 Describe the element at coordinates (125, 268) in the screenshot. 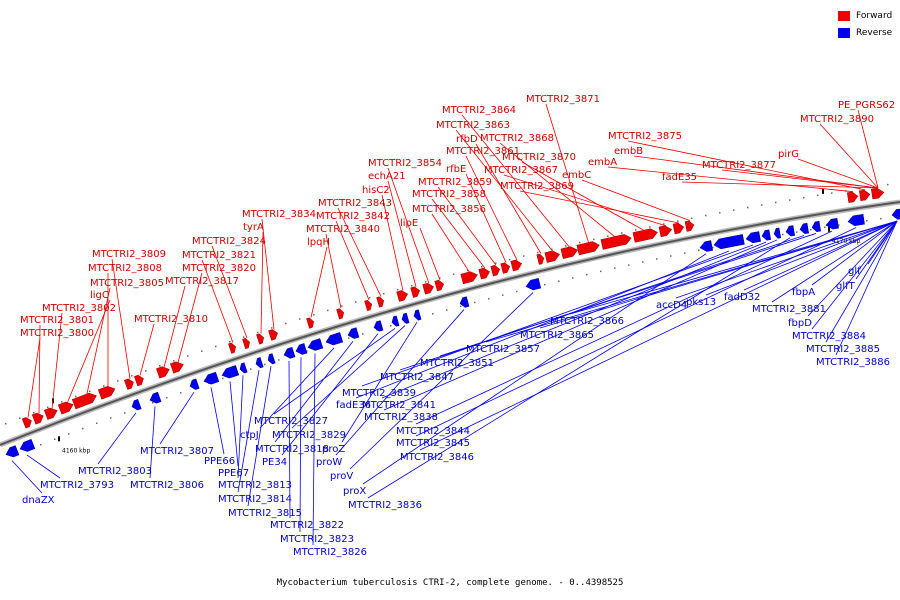

I see `forward-gene-label: MTCTRI2_3808` at that location.